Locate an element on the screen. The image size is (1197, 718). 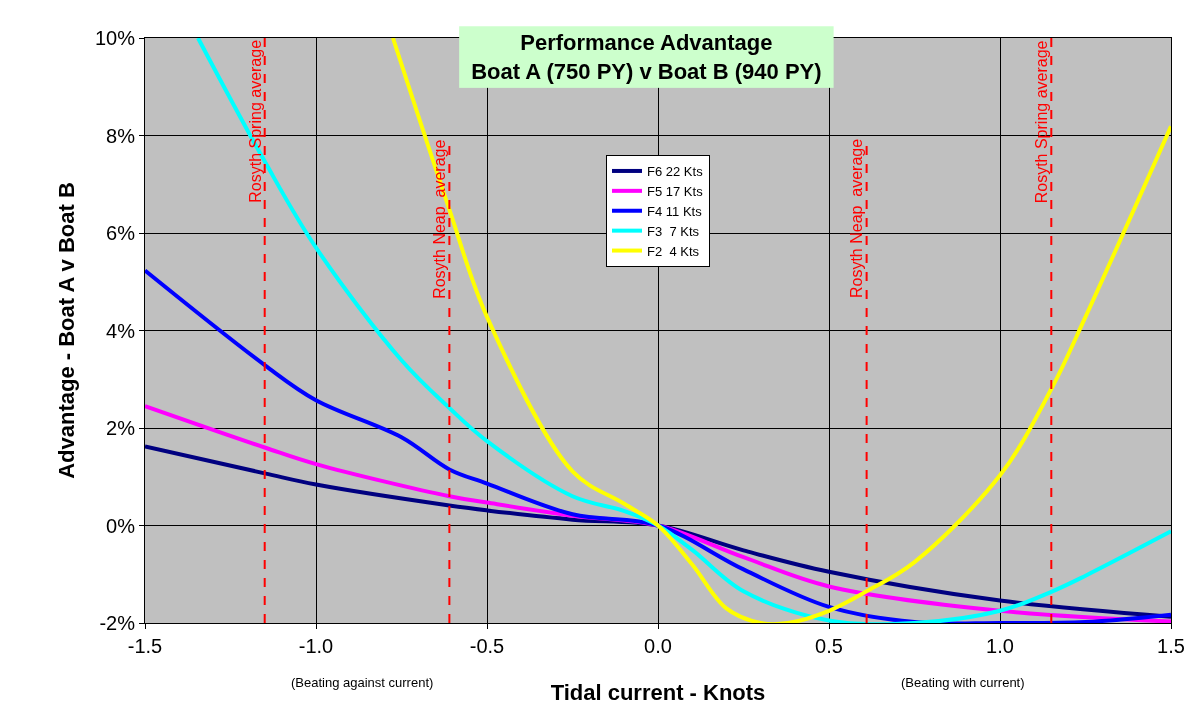
y-axis-title: Advantage - Boat A v Boat B is located at coordinates (66, 330).